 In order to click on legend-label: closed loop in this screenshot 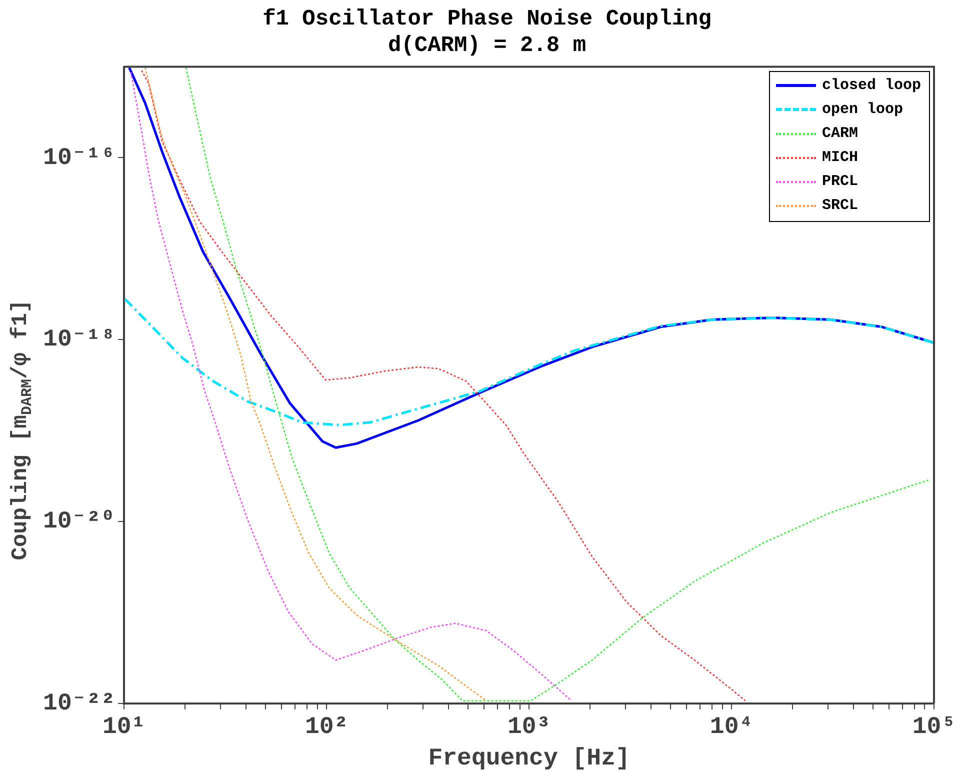, I will do `click(872, 85)`.